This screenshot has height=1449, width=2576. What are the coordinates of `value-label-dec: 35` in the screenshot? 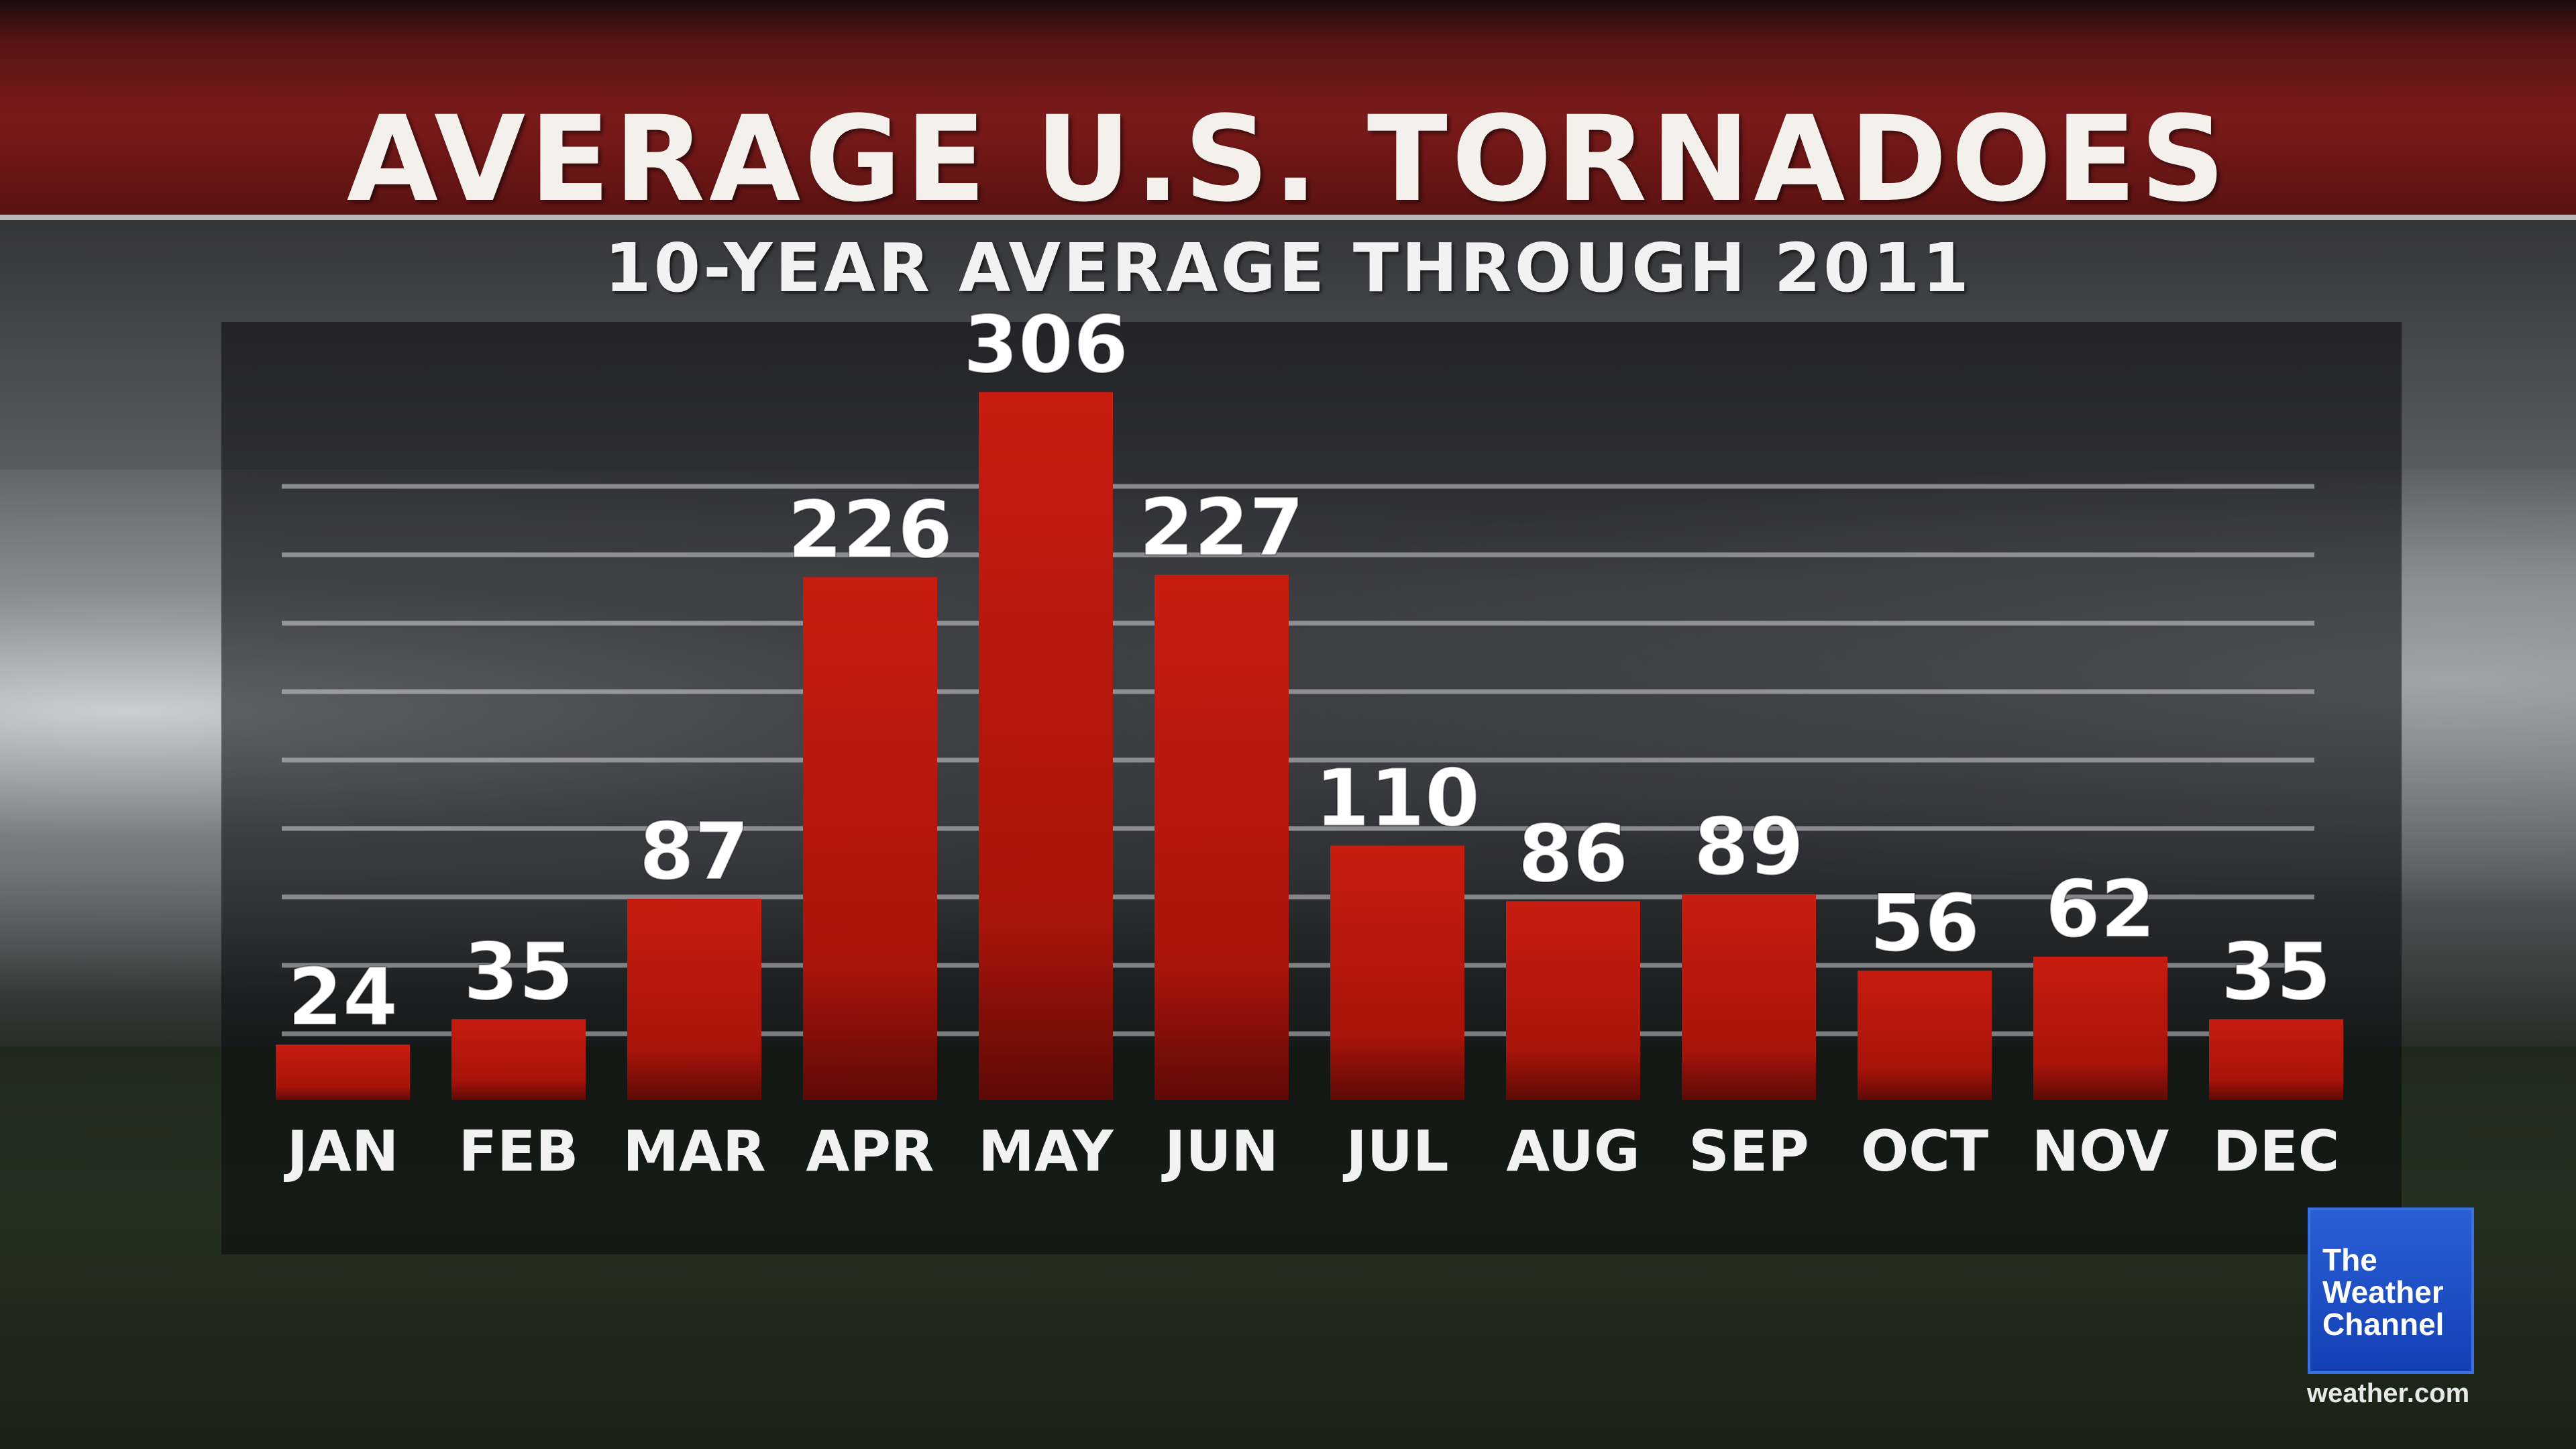 It's located at (2276, 971).